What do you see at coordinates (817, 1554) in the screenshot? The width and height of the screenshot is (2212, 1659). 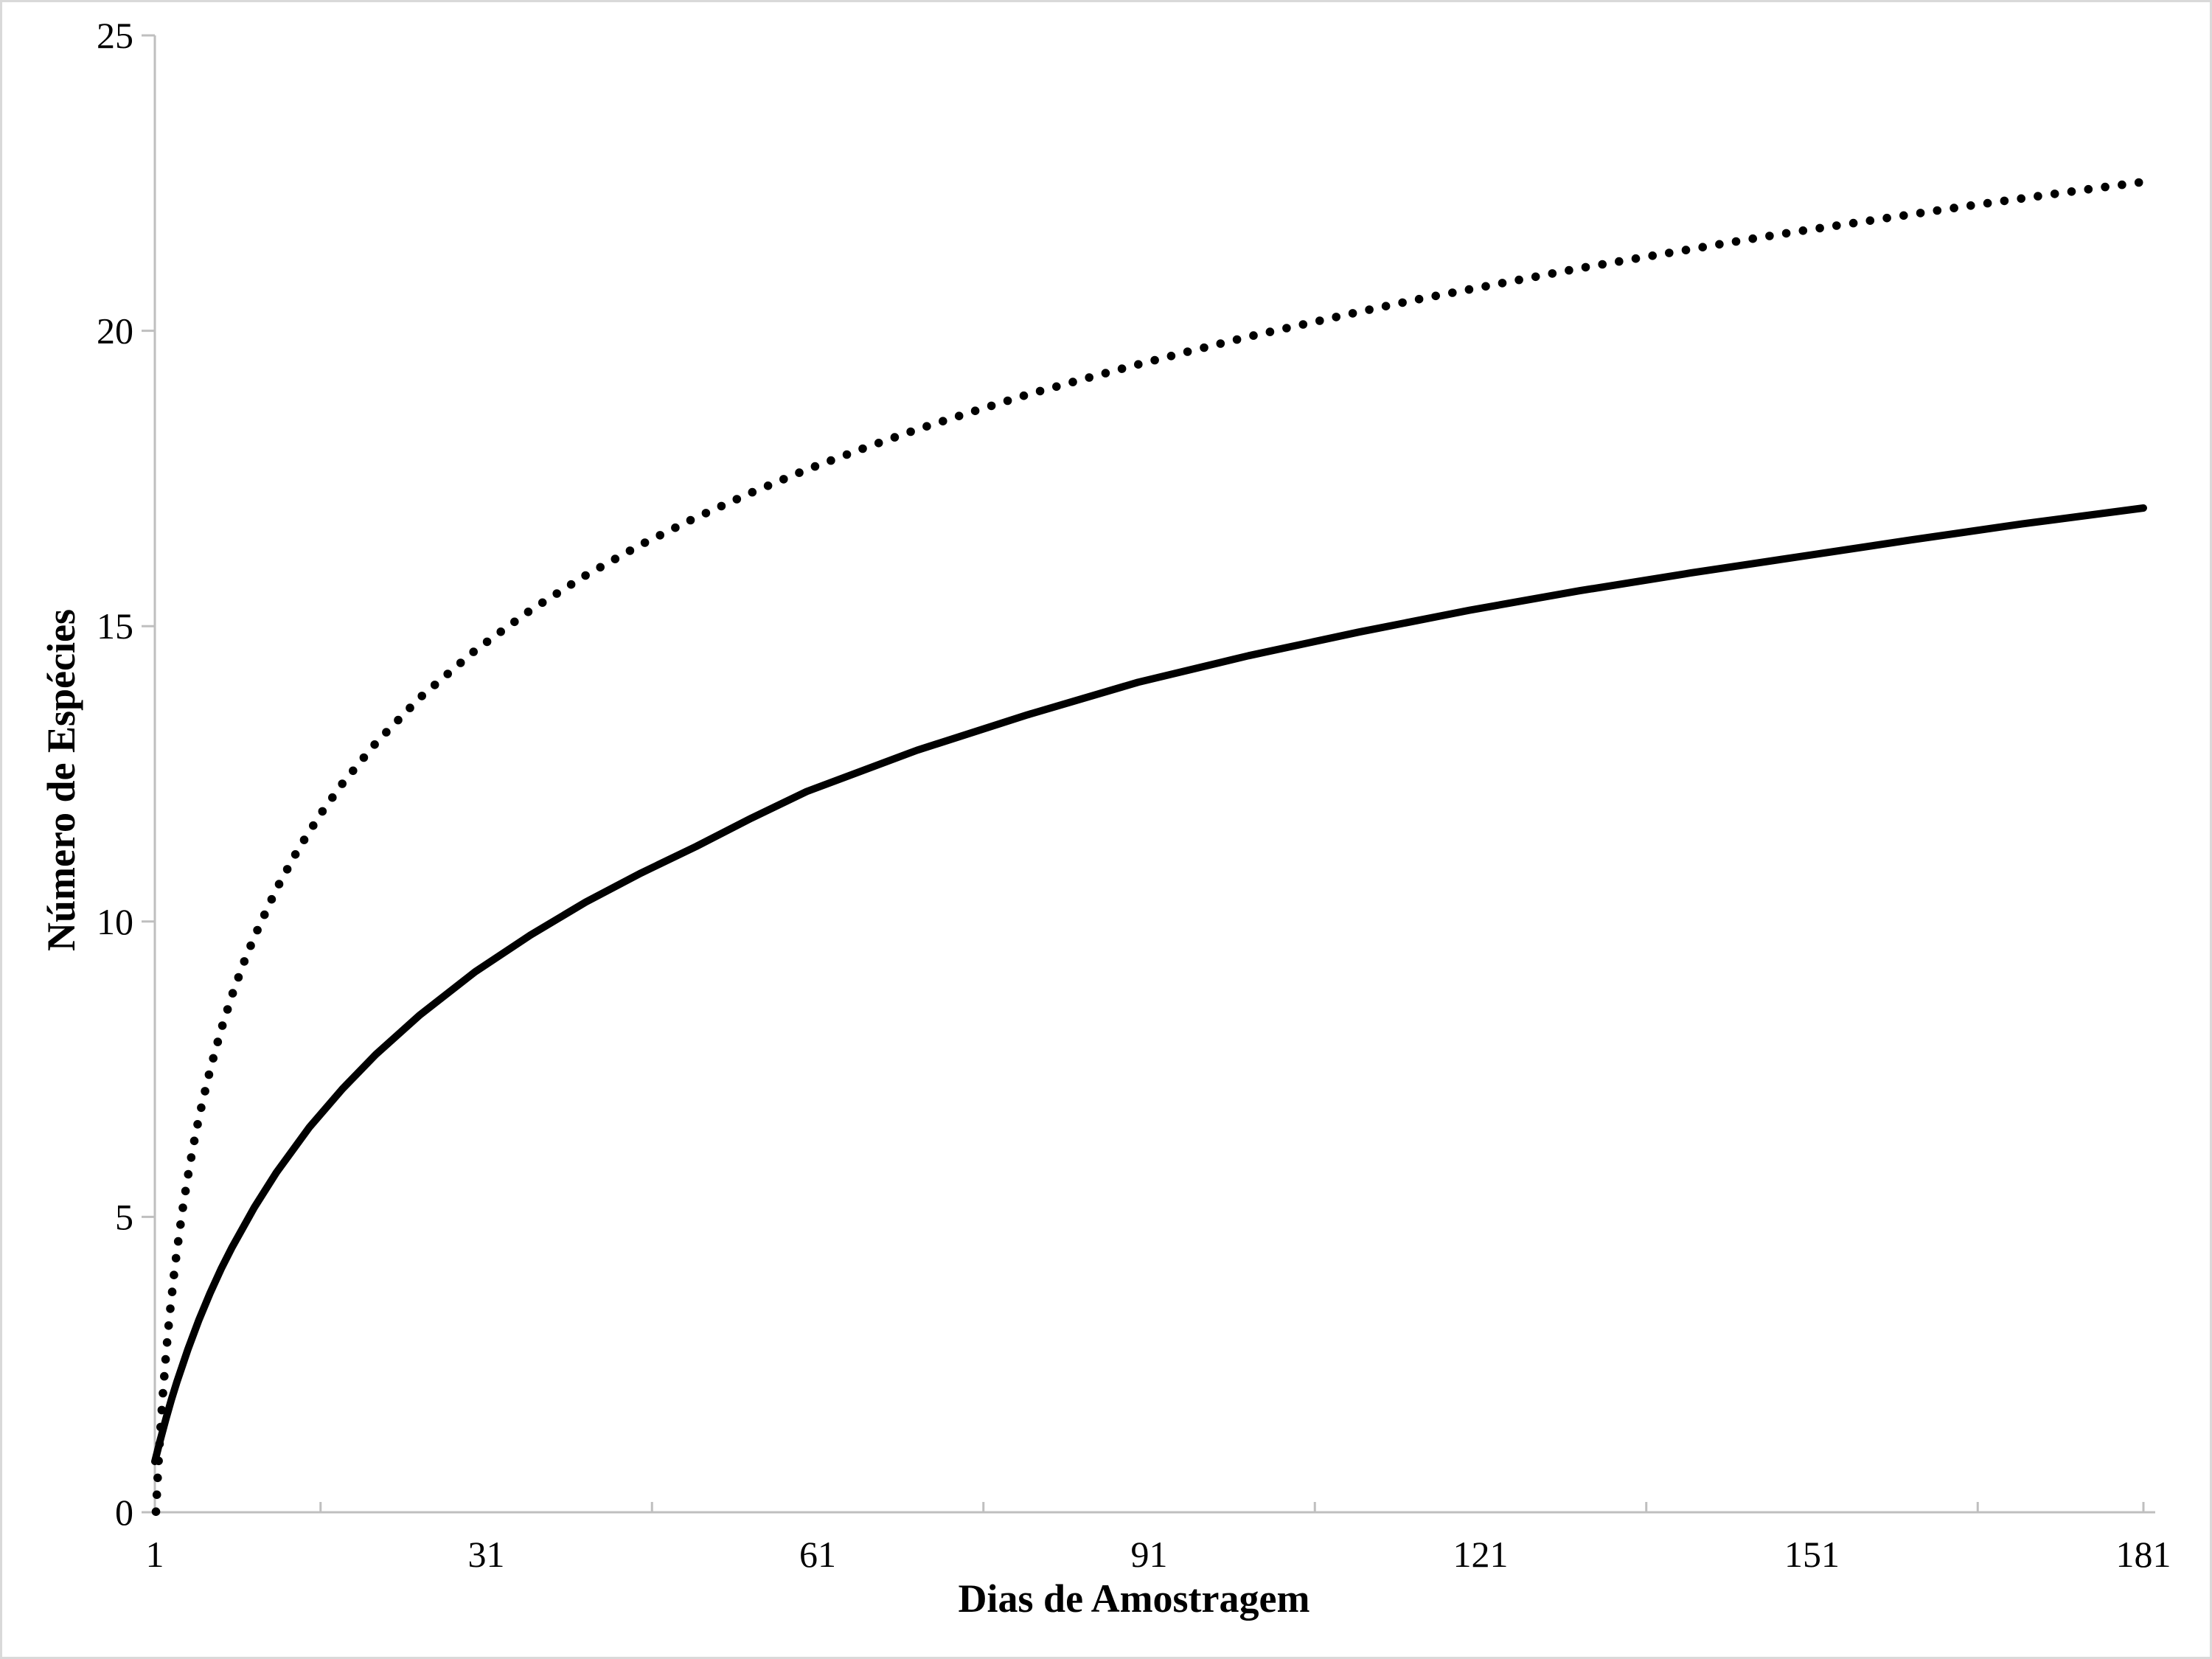 I see `x-tick-label: 61` at bounding box center [817, 1554].